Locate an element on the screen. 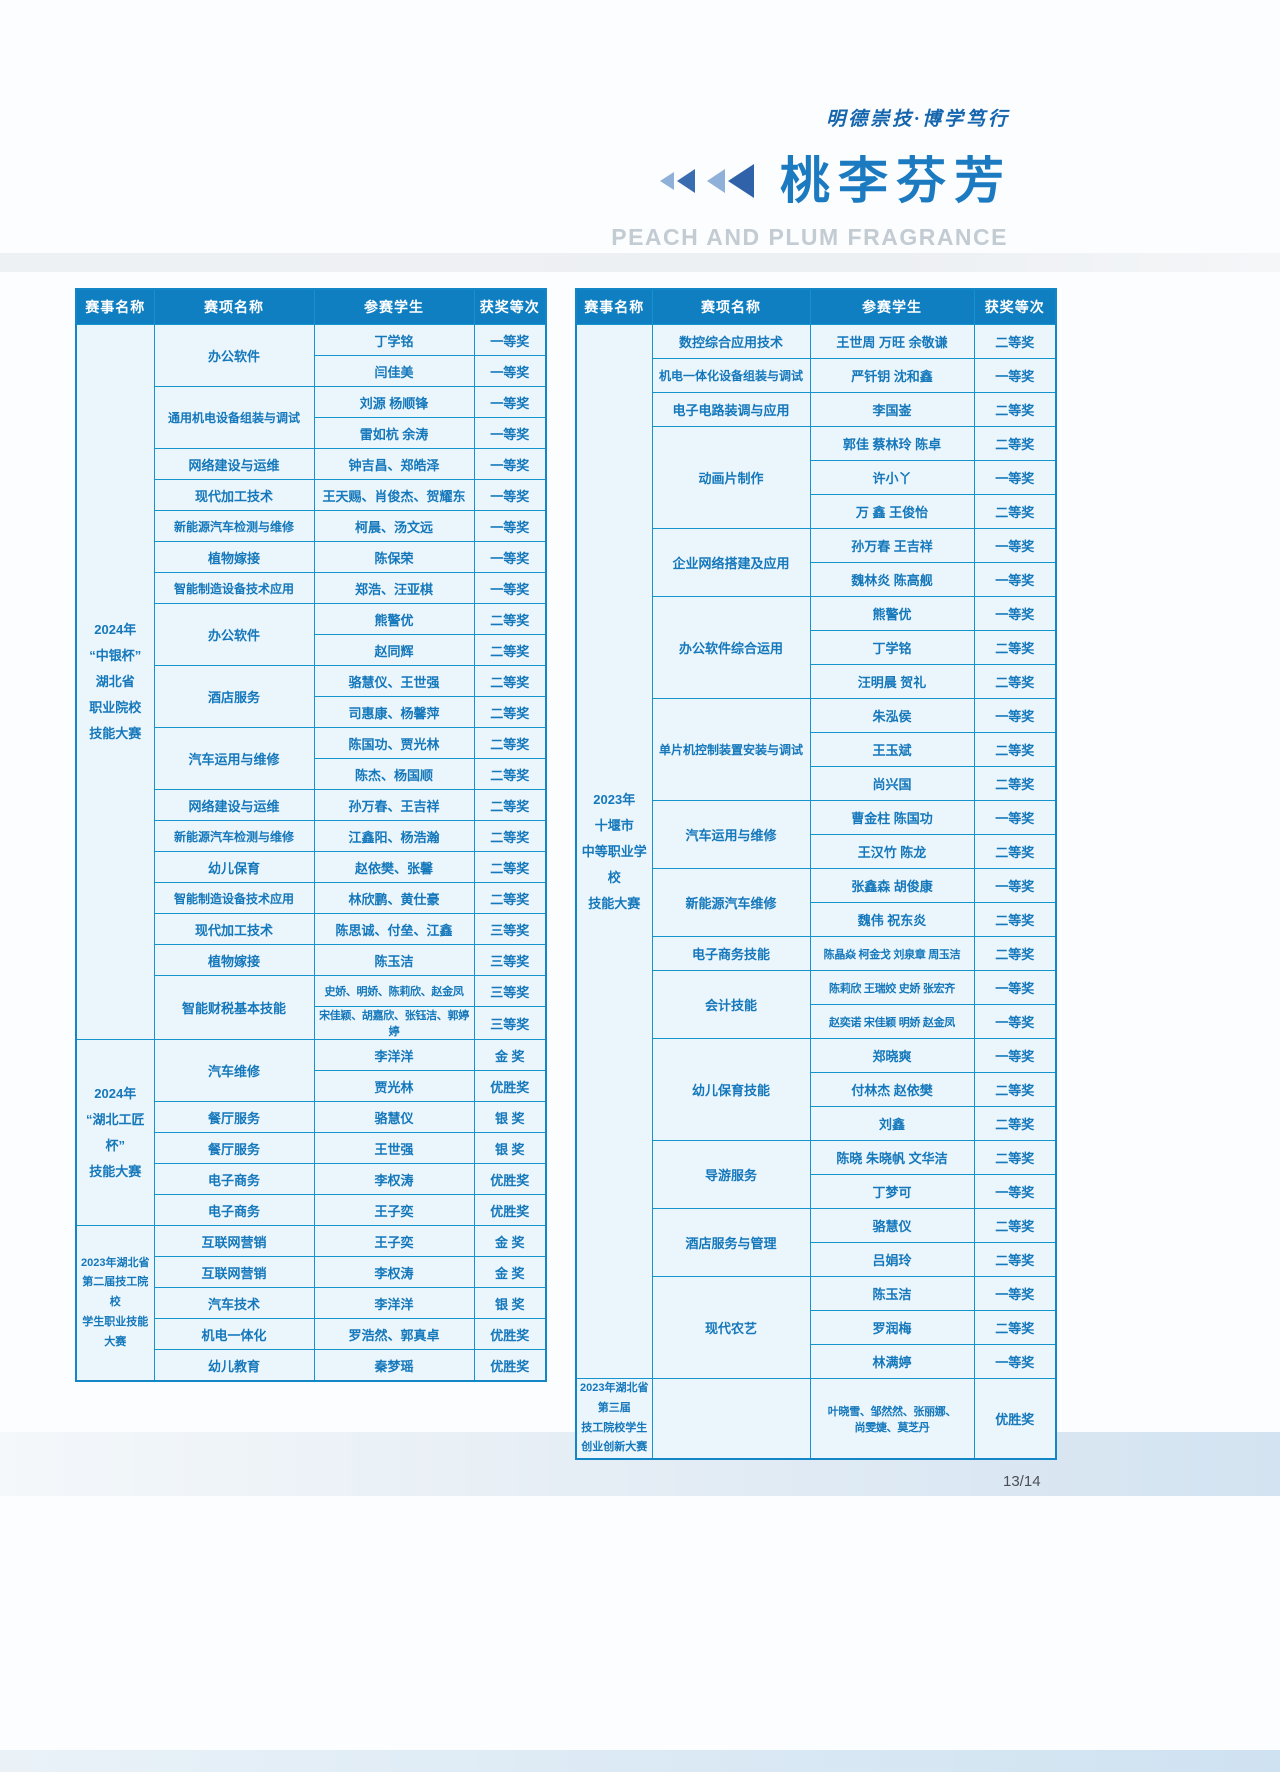  item-cell: 幼儿教育 is located at coordinates (234, 1365).